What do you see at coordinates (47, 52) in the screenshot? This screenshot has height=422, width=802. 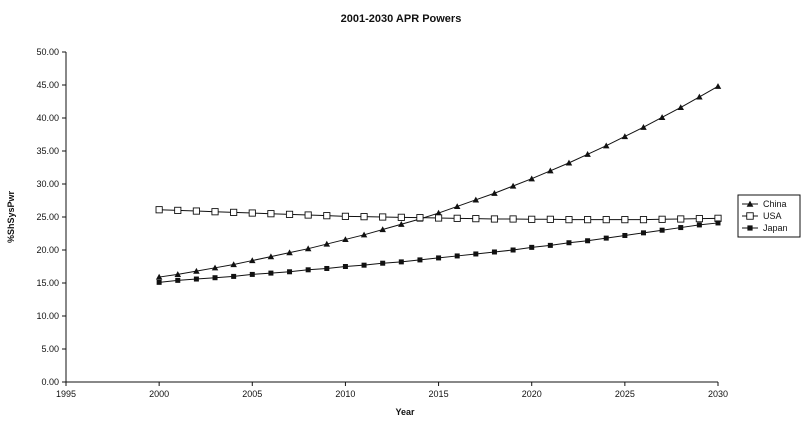 I see `y-tick-label: 50.00` at bounding box center [47, 52].